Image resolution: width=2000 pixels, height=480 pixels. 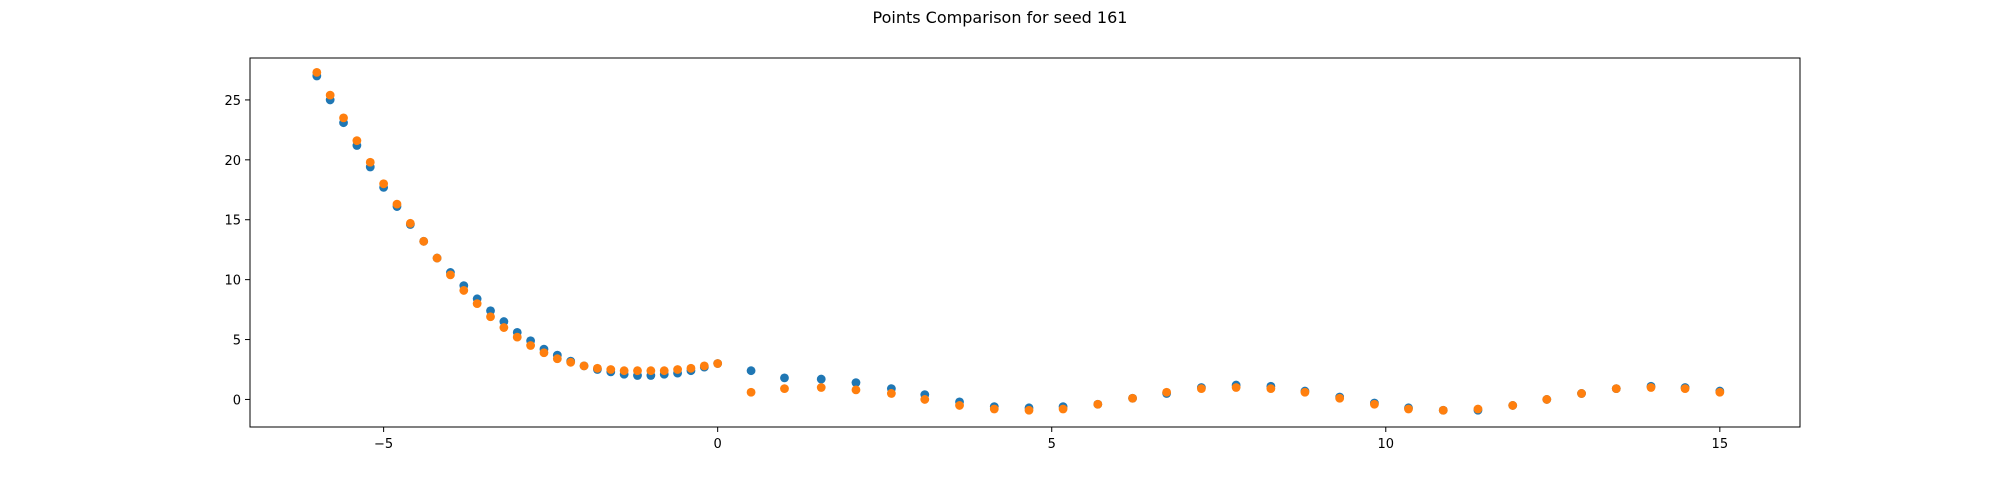 I want to click on y-tick-label: 0, so click(x=237, y=400).